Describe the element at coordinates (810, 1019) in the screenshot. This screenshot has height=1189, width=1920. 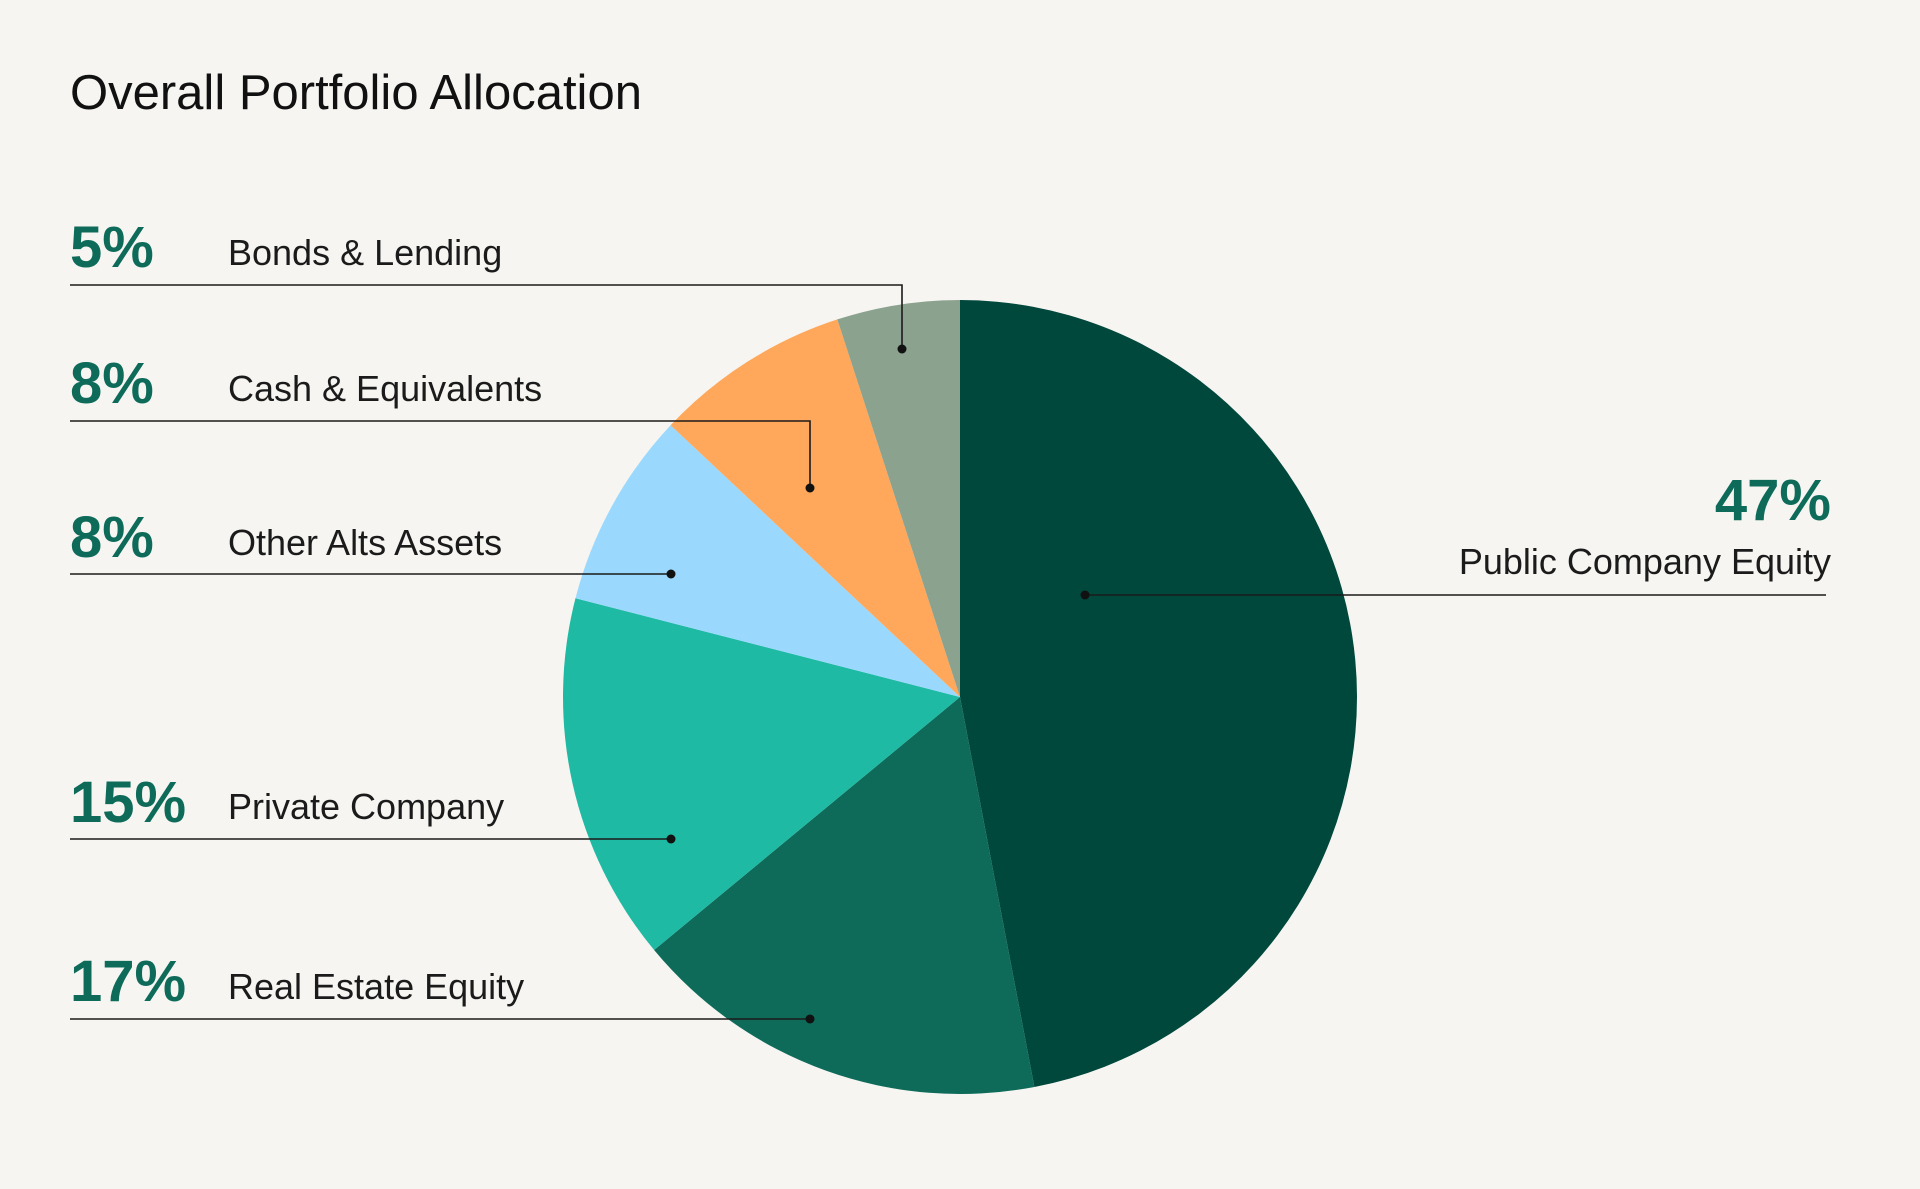
I see `leader-dot-real-estate-equity` at that location.